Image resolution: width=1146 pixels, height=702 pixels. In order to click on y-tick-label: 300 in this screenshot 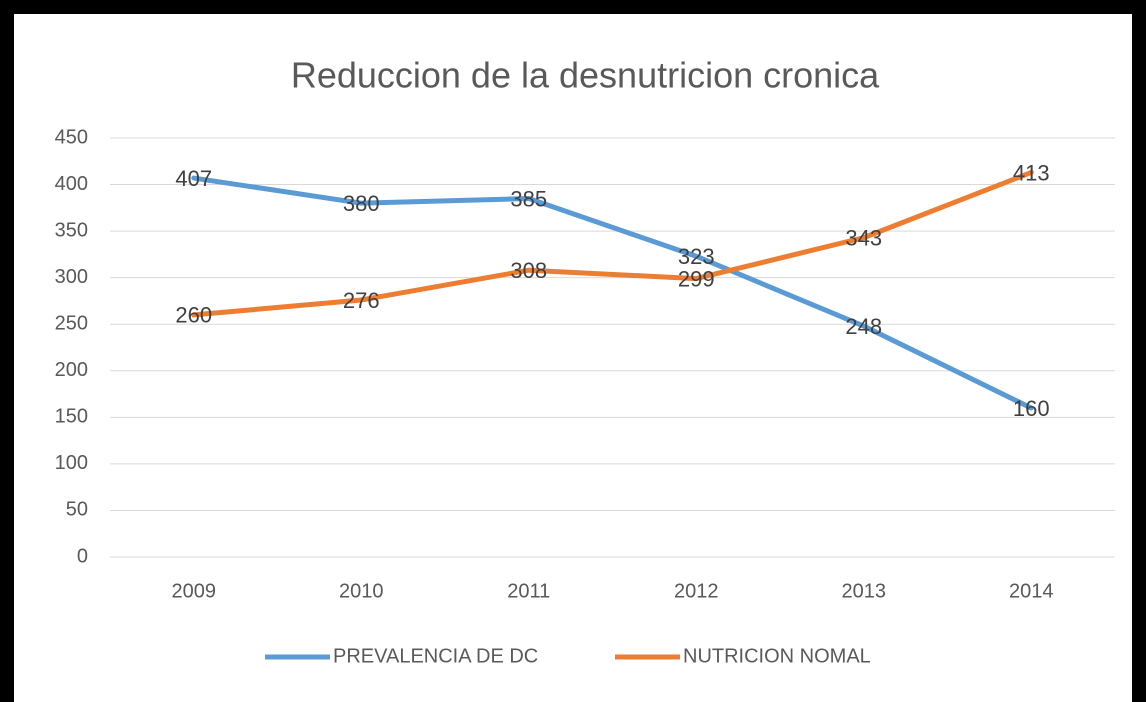, I will do `click(71, 277)`.